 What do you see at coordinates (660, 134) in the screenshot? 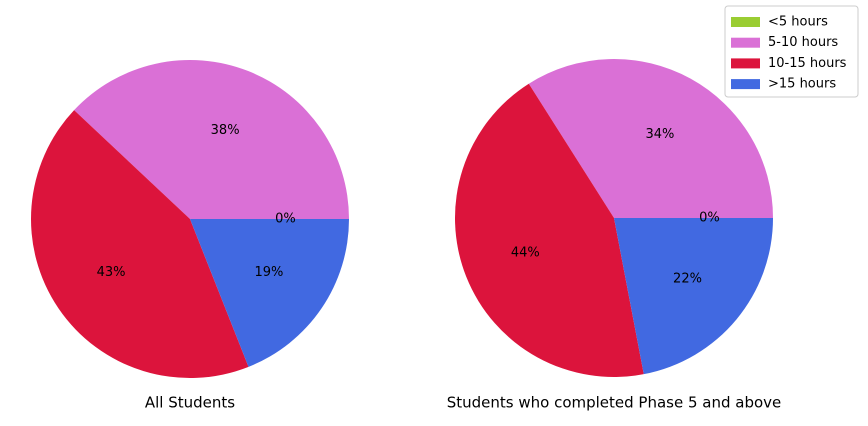
I see `slice-label: 34%` at bounding box center [660, 134].